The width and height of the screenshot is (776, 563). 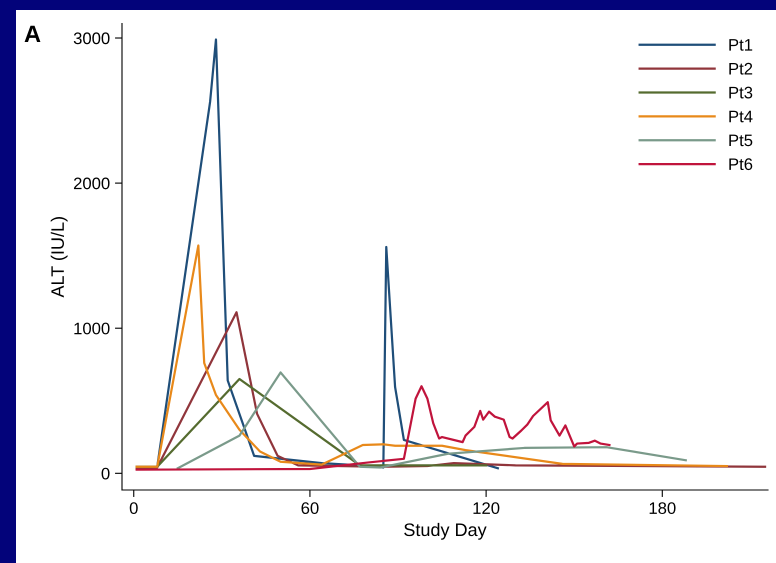 What do you see at coordinates (92, 38) in the screenshot?
I see `y-tick-label: 3000` at bounding box center [92, 38].